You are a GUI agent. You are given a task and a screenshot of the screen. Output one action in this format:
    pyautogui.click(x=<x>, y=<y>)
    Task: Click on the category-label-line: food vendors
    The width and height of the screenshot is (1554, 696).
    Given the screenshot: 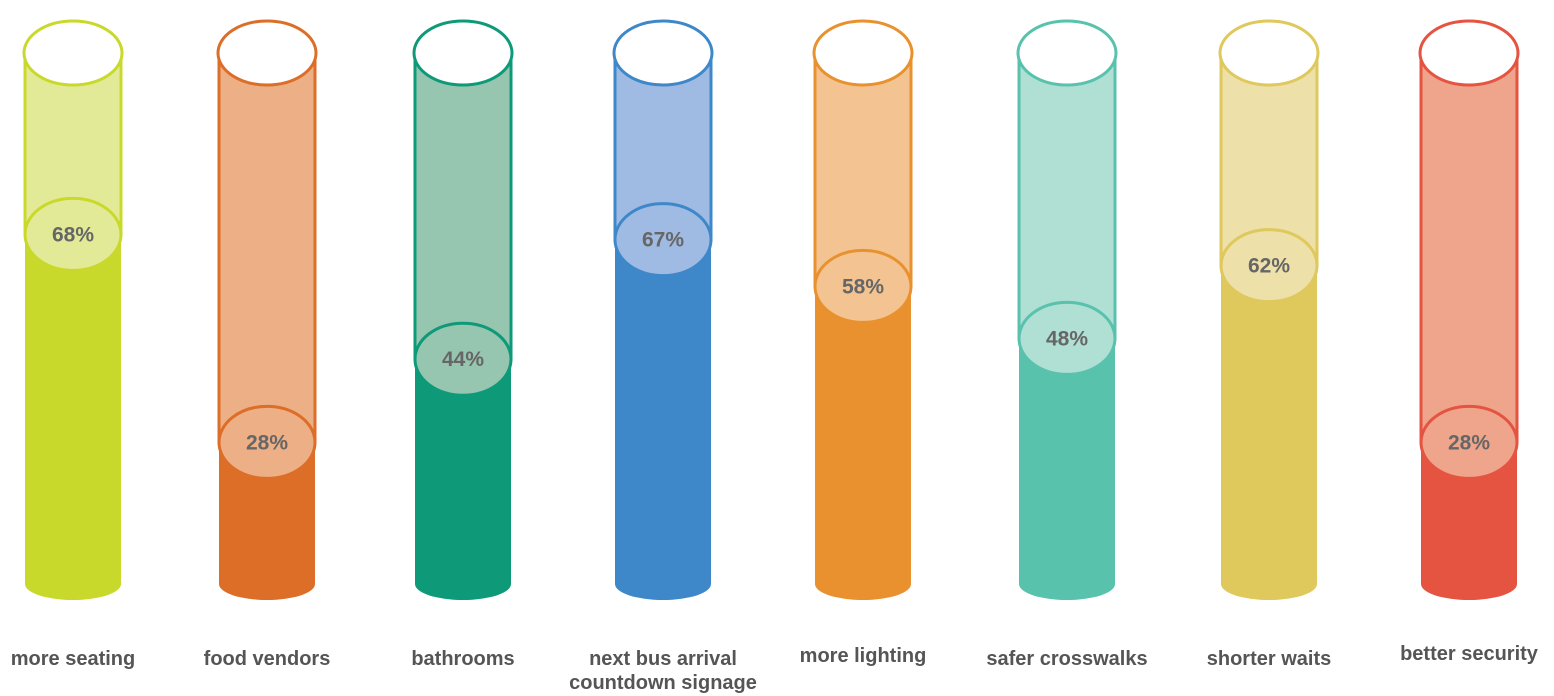 What is the action you would take?
    pyautogui.click(x=267, y=659)
    